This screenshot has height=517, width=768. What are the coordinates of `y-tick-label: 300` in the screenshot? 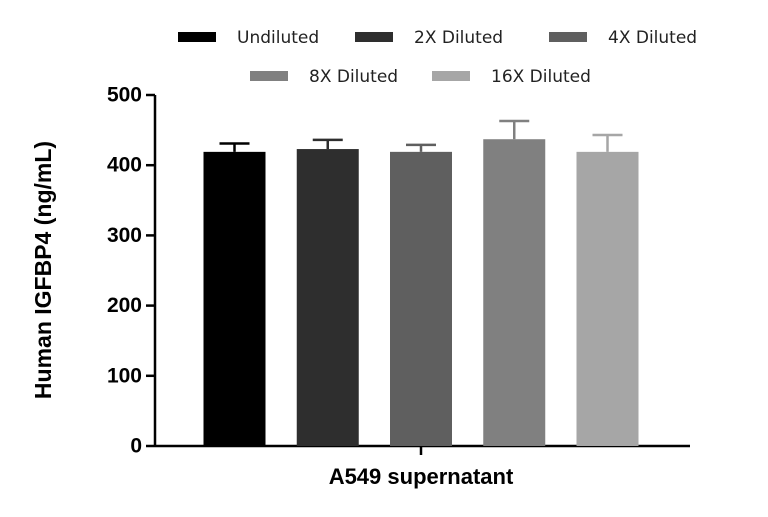 It's located at (124, 235).